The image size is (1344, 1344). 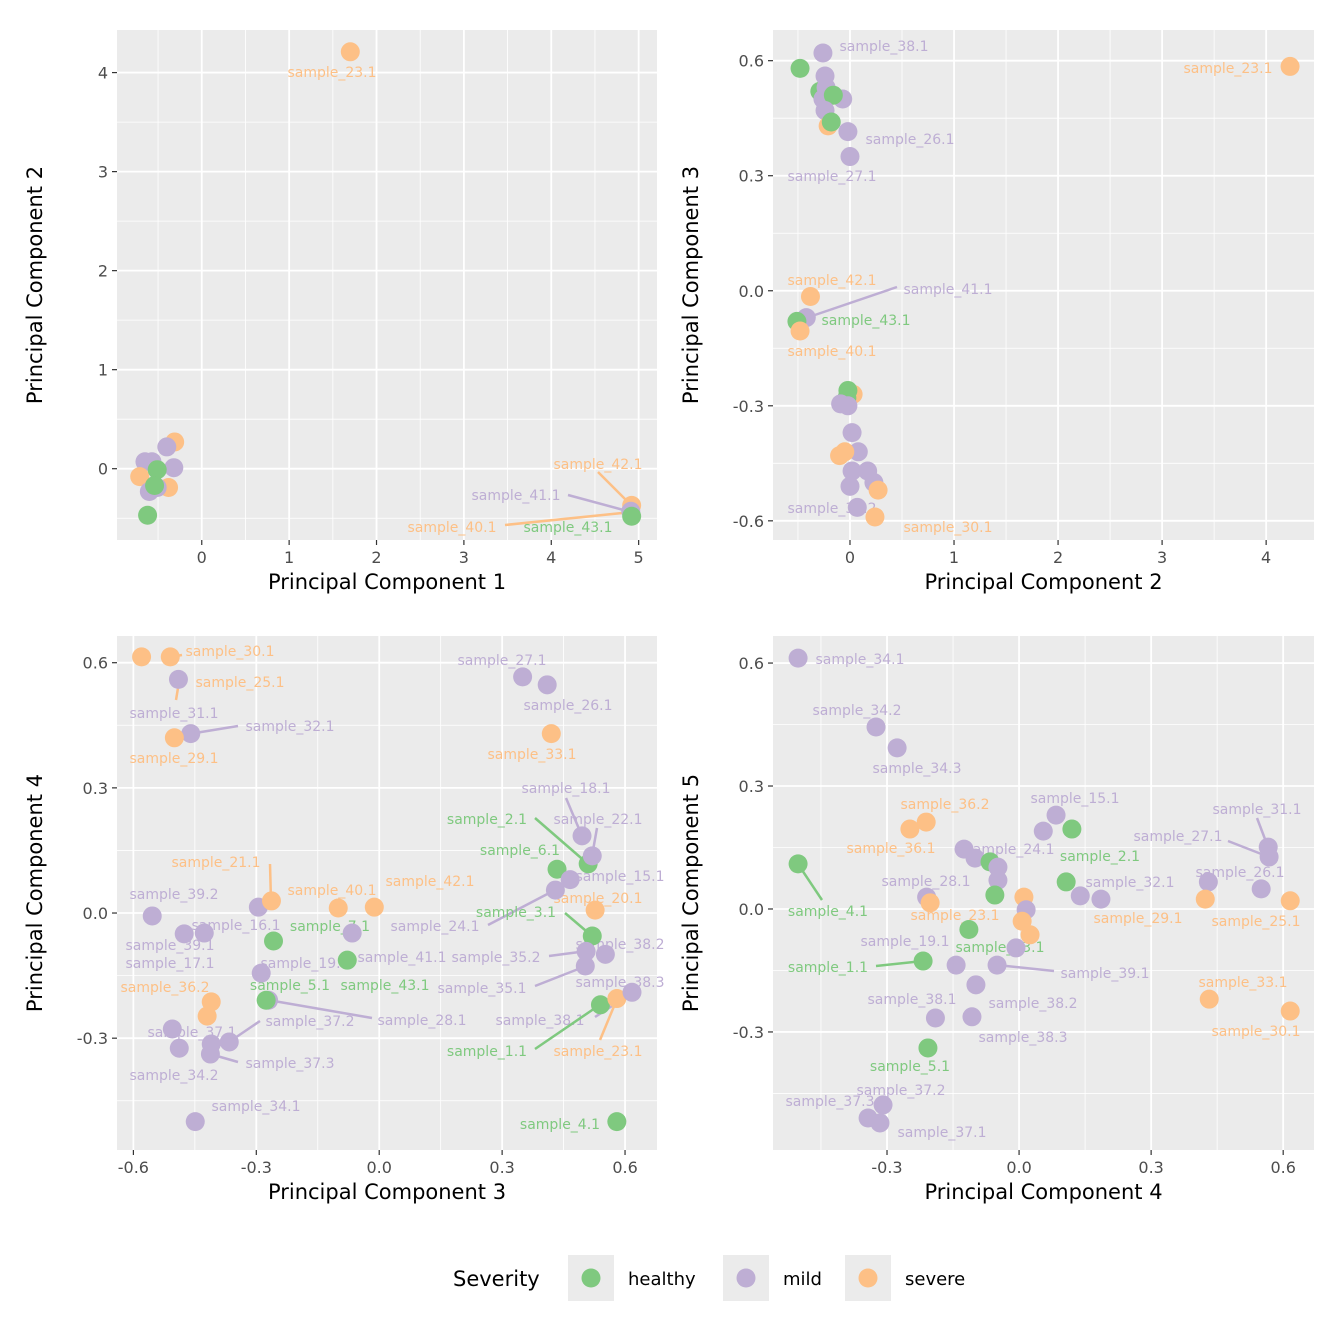 What do you see at coordinates (597, 820) in the screenshot?
I see `point-label: sample_22.1` at bounding box center [597, 820].